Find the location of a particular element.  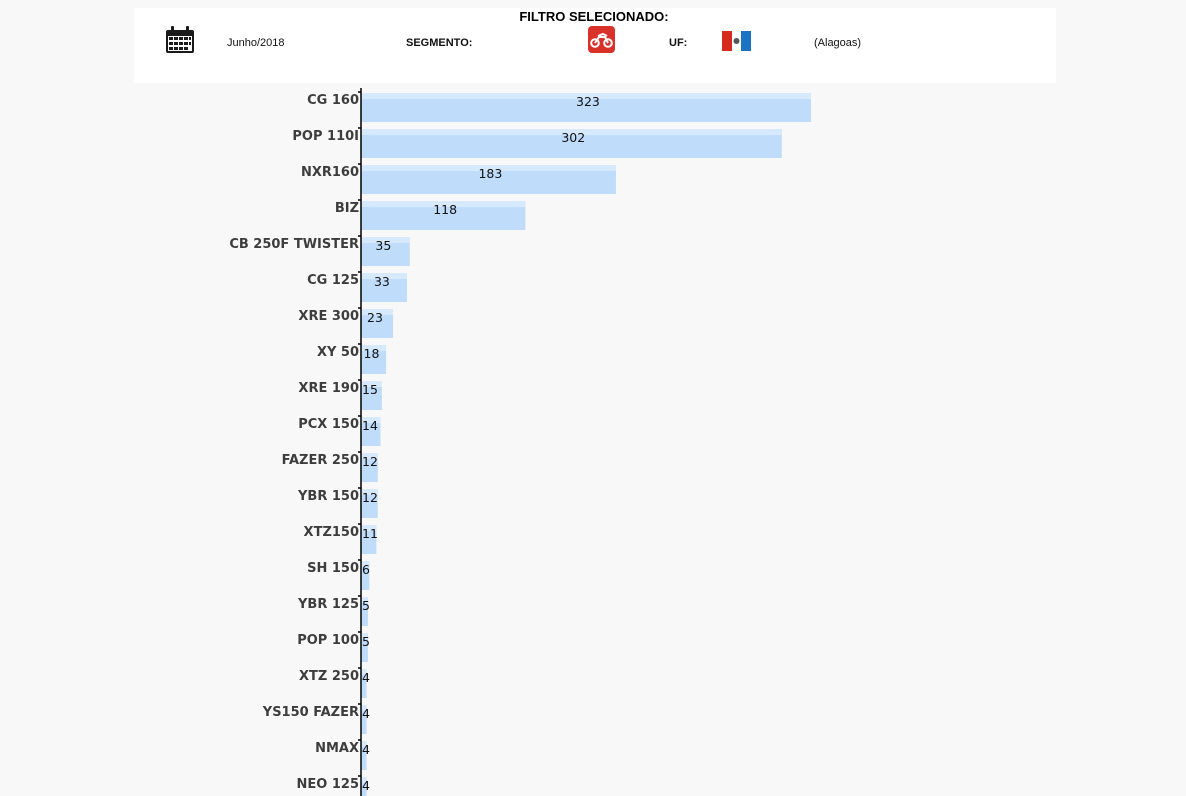

bar-highlight-pop-110i is located at coordinates (571, 132).